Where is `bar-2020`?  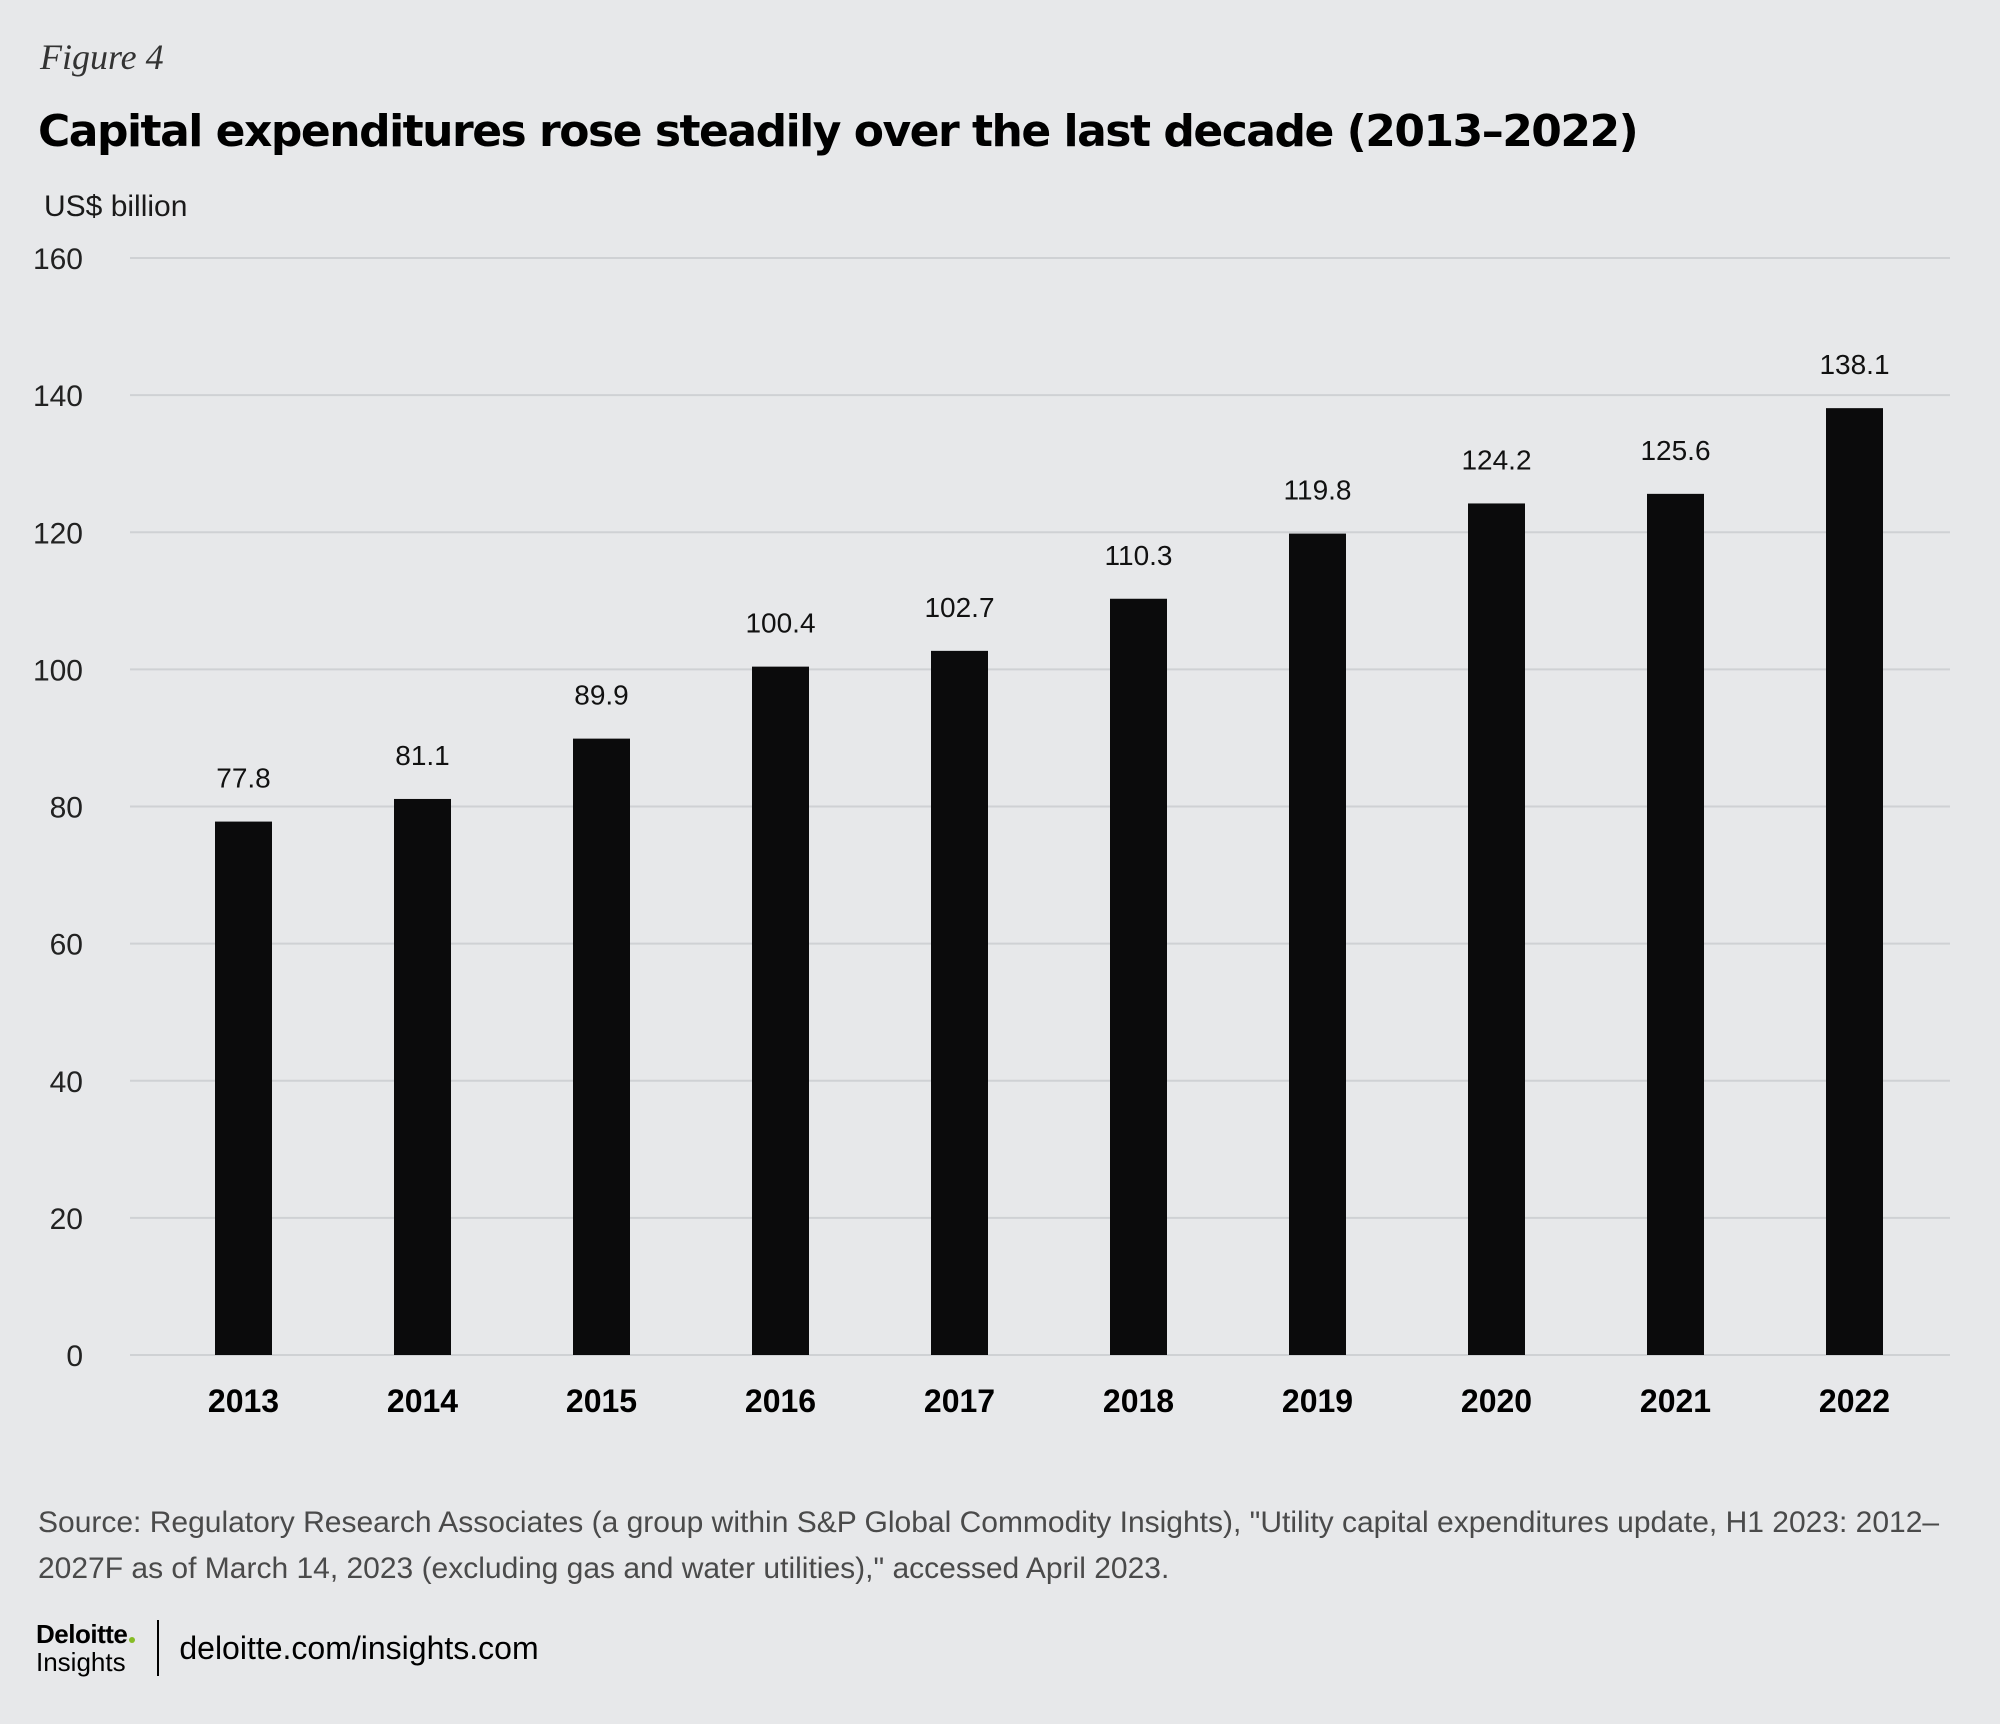 bar-2020 is located at coordinates (1496, 929).